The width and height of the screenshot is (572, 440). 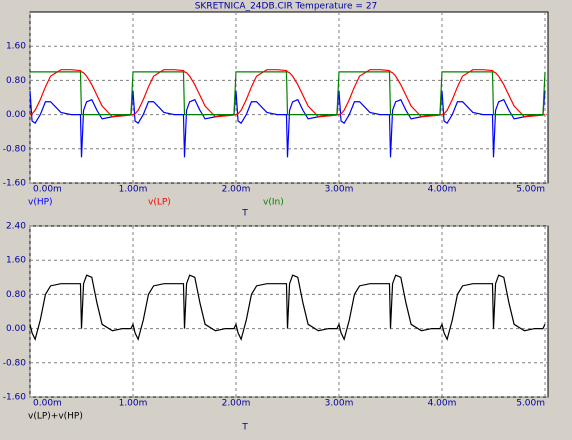 What do you see at coordinates (159, 203) in the screenshot?
I see `legend-entry: v(LP)` at bounding box center [159, 203].